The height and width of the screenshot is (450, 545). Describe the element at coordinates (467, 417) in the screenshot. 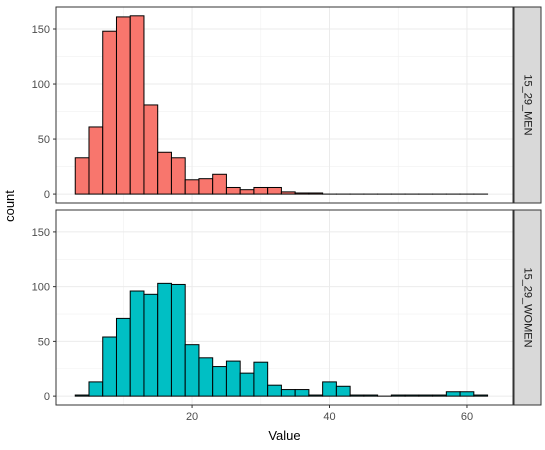

I see `x-tick-label: 60` at that location.